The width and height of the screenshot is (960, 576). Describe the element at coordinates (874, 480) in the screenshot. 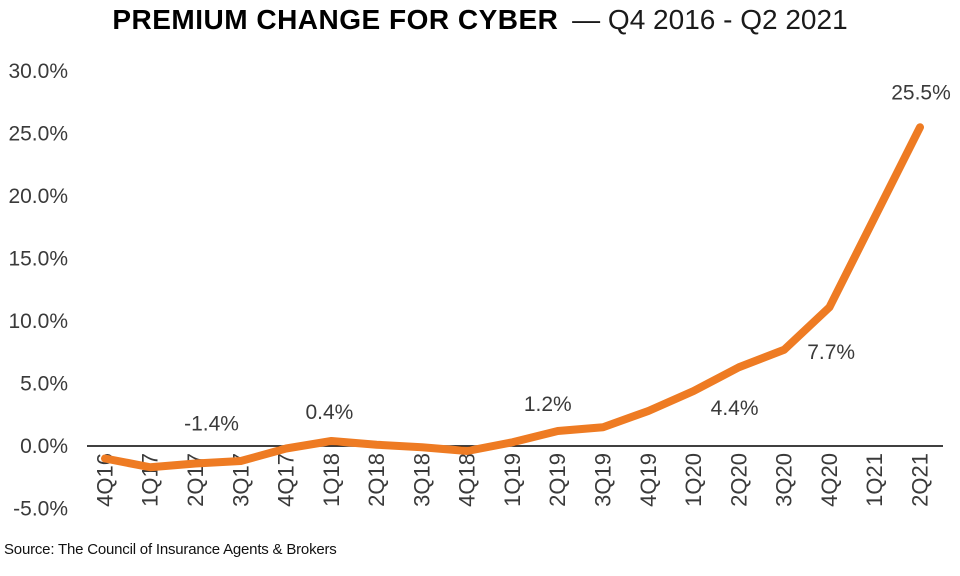

I see `x-axis-tick-label: 1Q21` at that location.